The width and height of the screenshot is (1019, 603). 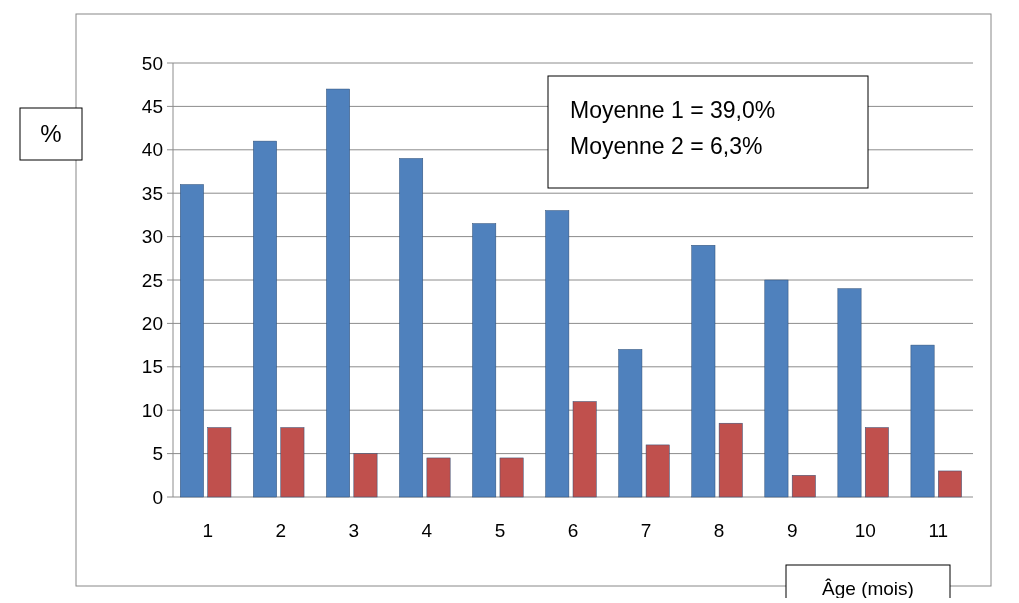 What do you see at coordinates (152, 367) in the screenshot?
I see `y-tick-label: 15` at bounding box center [152, 367].